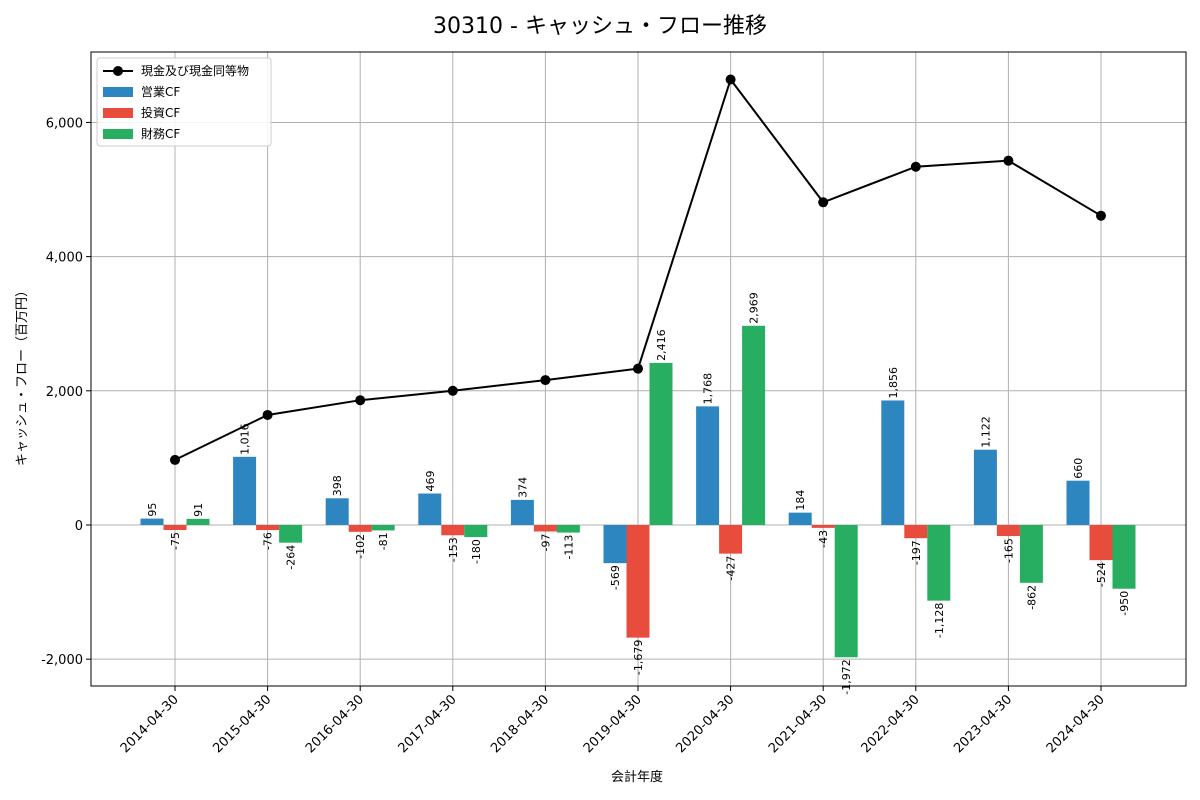  I want to click on bar-value-label: 469, so click(430, 481).